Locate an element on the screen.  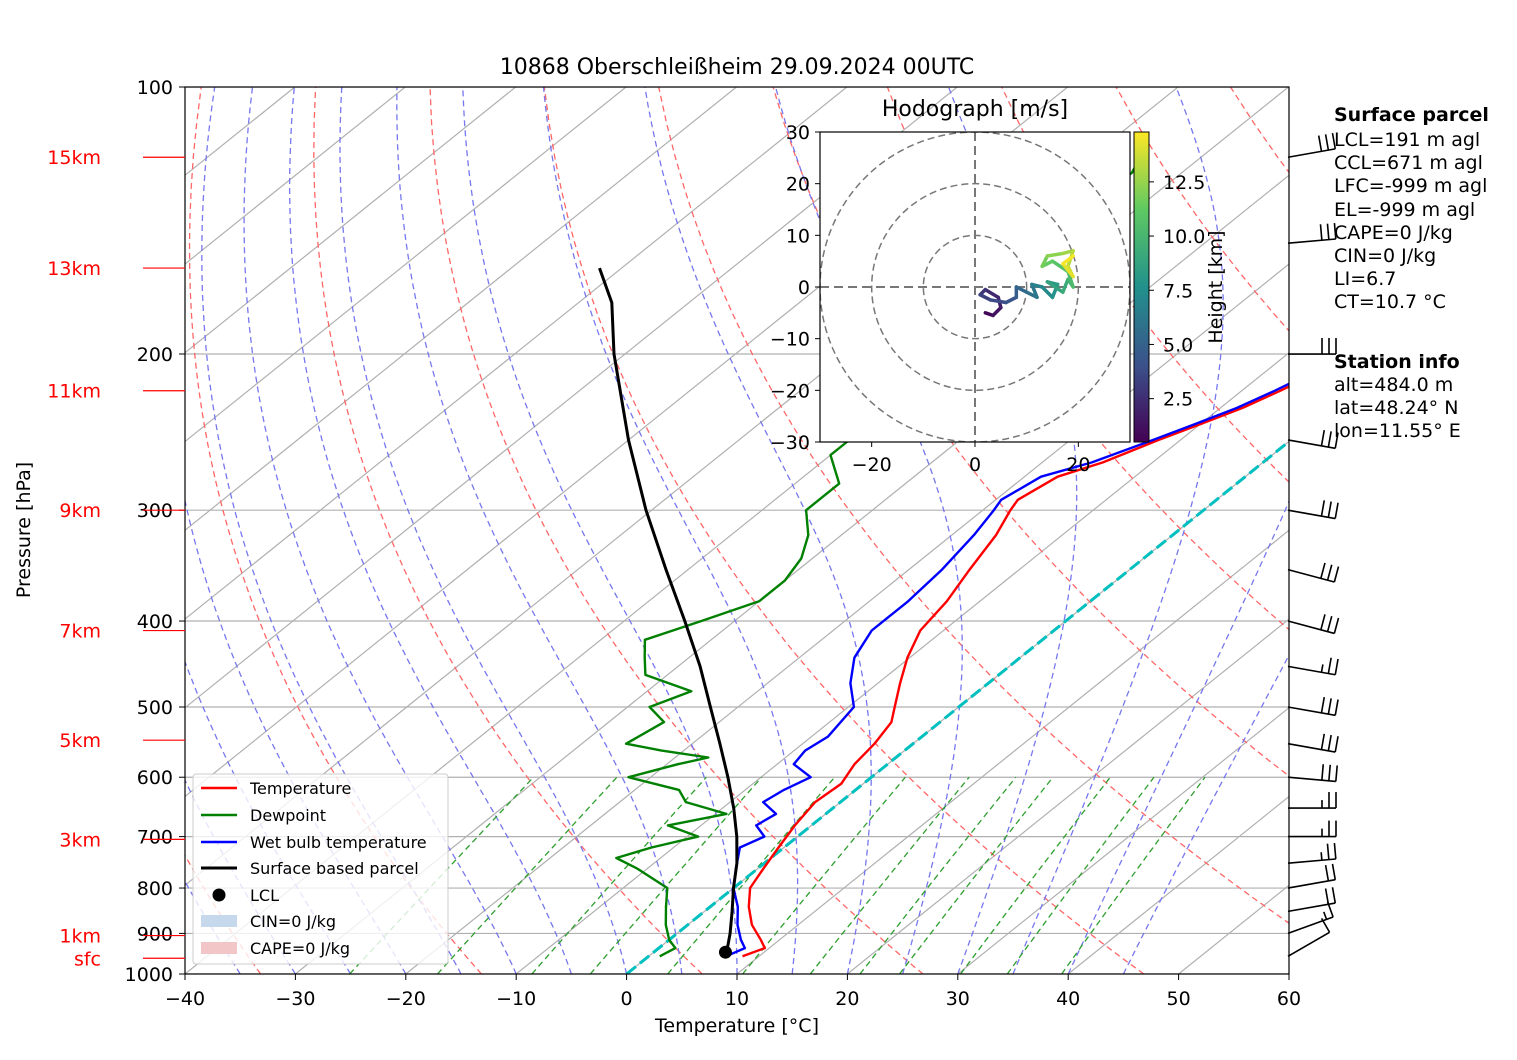
x-tick-label: 10 is located at coordinates (737, 999).